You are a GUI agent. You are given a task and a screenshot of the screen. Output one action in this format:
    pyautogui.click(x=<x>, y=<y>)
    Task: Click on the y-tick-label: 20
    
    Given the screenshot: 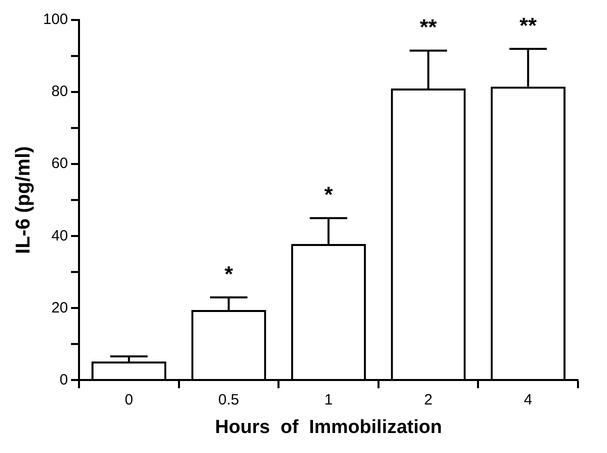 What is the action you would take?
    pyautogui.click(x=59, y=307)
    